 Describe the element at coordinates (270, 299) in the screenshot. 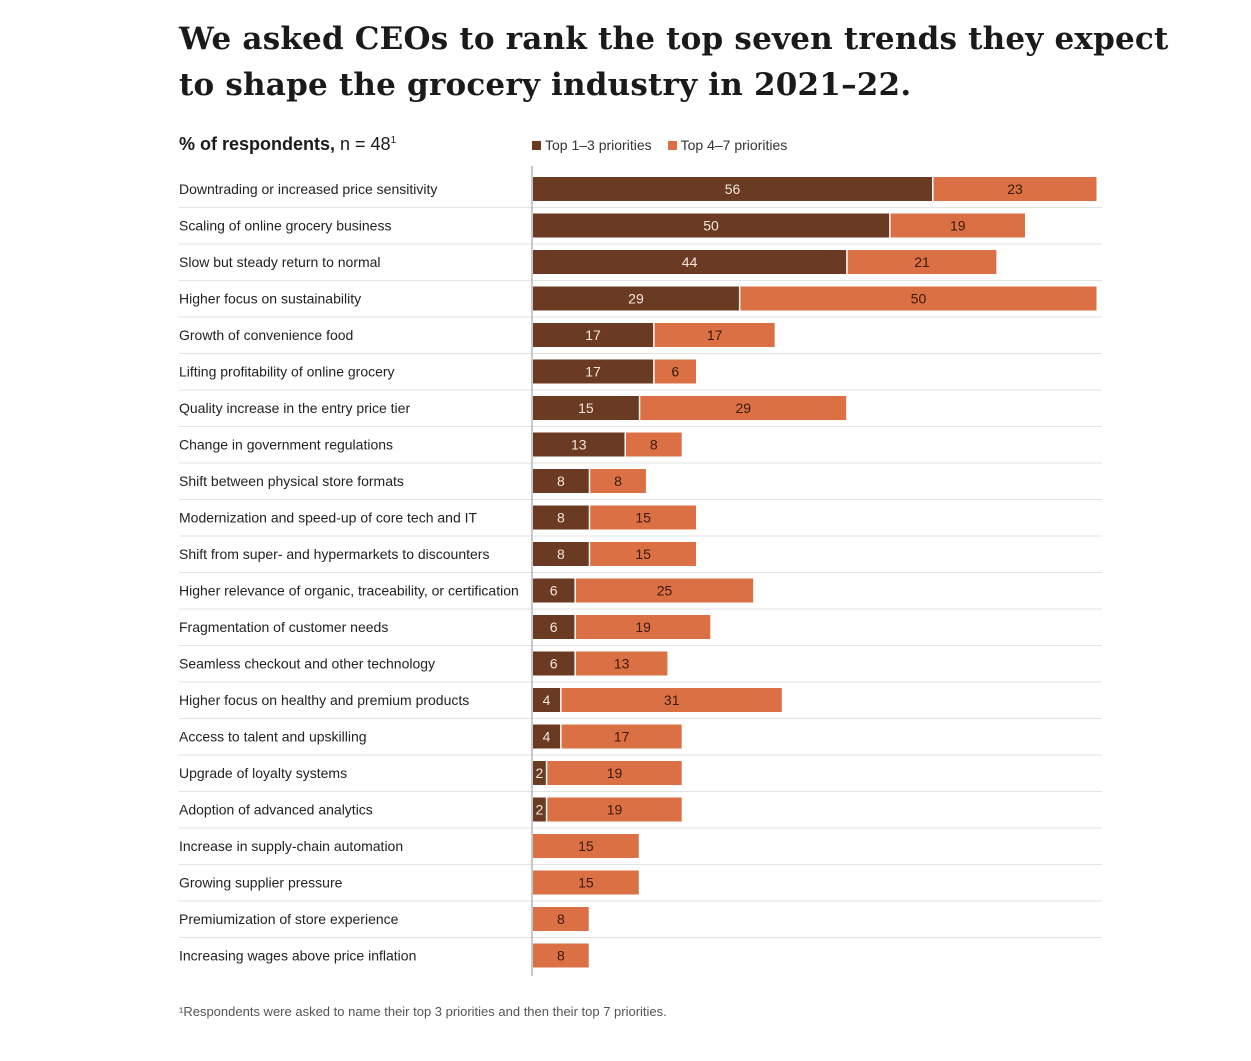

I see `category-label: Higher focus on sustainability` at that location.